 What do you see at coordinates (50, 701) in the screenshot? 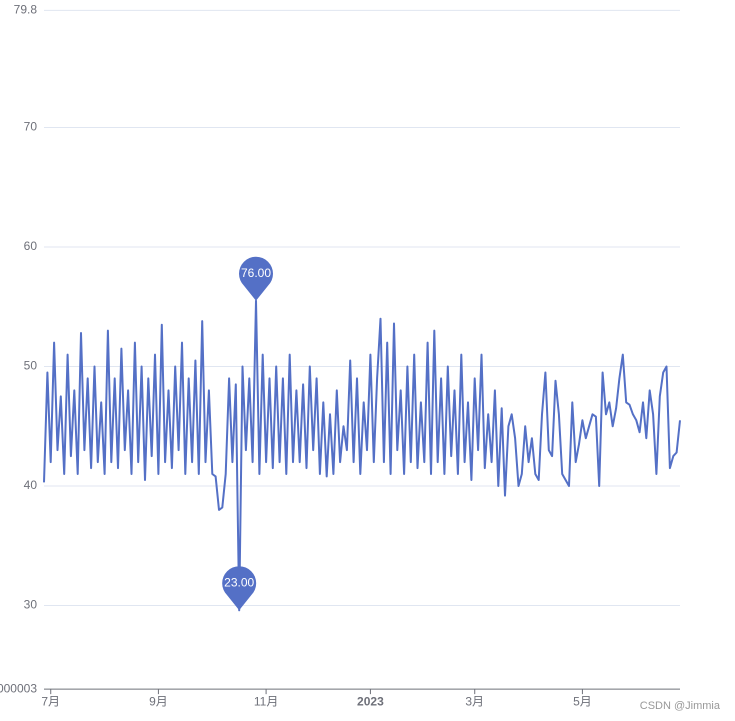
I see `x-tick-label: 7月` at bounding box center [50, 701].